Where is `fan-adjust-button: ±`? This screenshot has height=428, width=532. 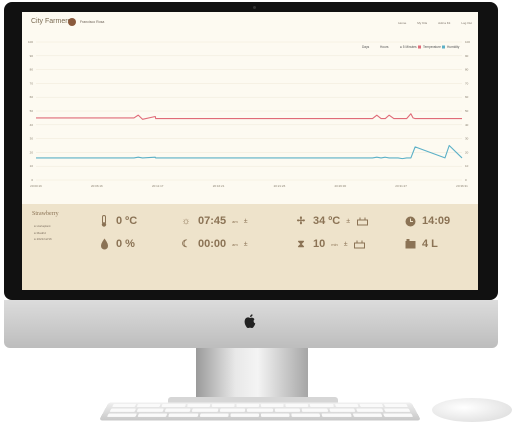
fan-adjust-button: ± is located at coordinates (348, 221).